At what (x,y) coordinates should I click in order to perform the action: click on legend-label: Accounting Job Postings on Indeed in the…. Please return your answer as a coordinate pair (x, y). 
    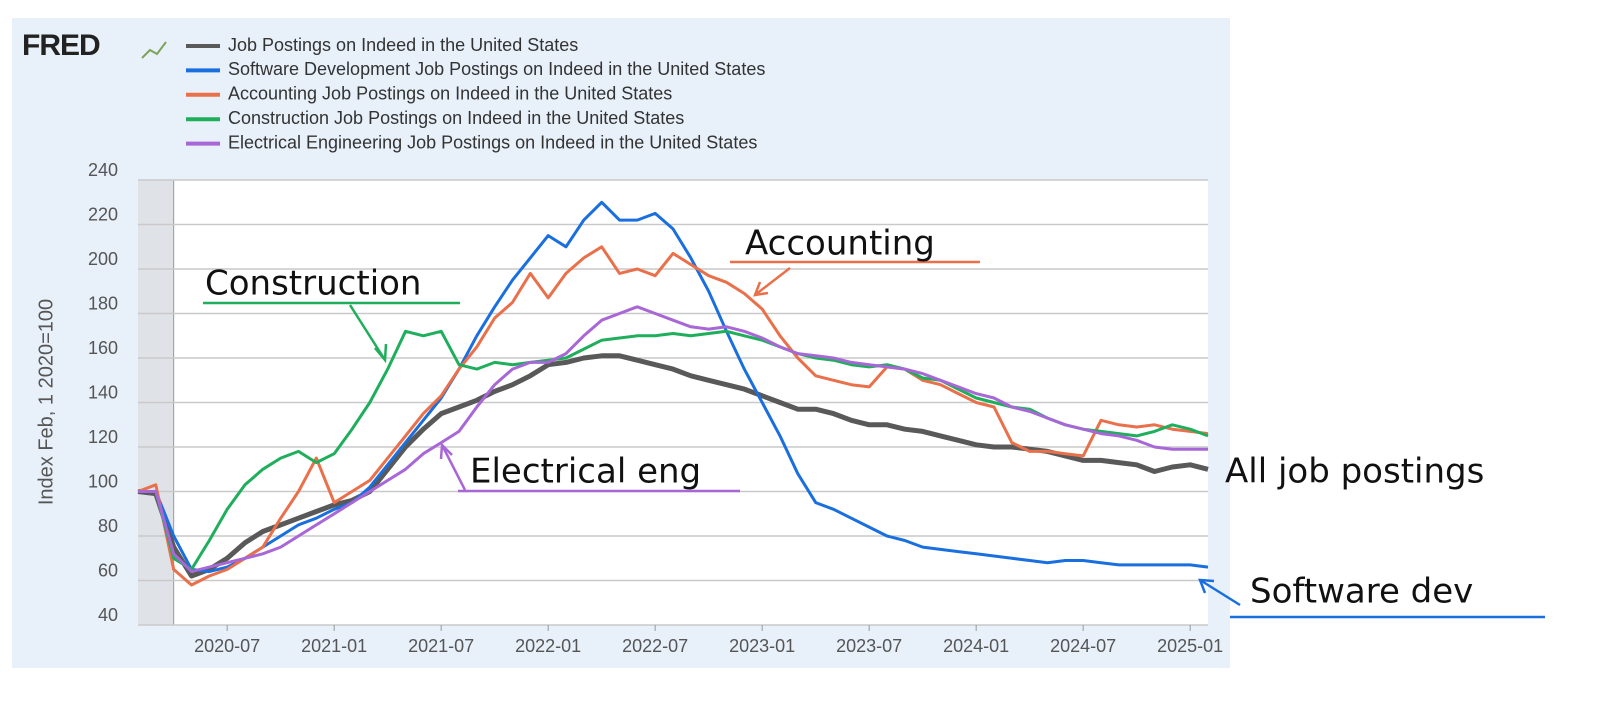
    Looking at the image, I should click on (450, 94).